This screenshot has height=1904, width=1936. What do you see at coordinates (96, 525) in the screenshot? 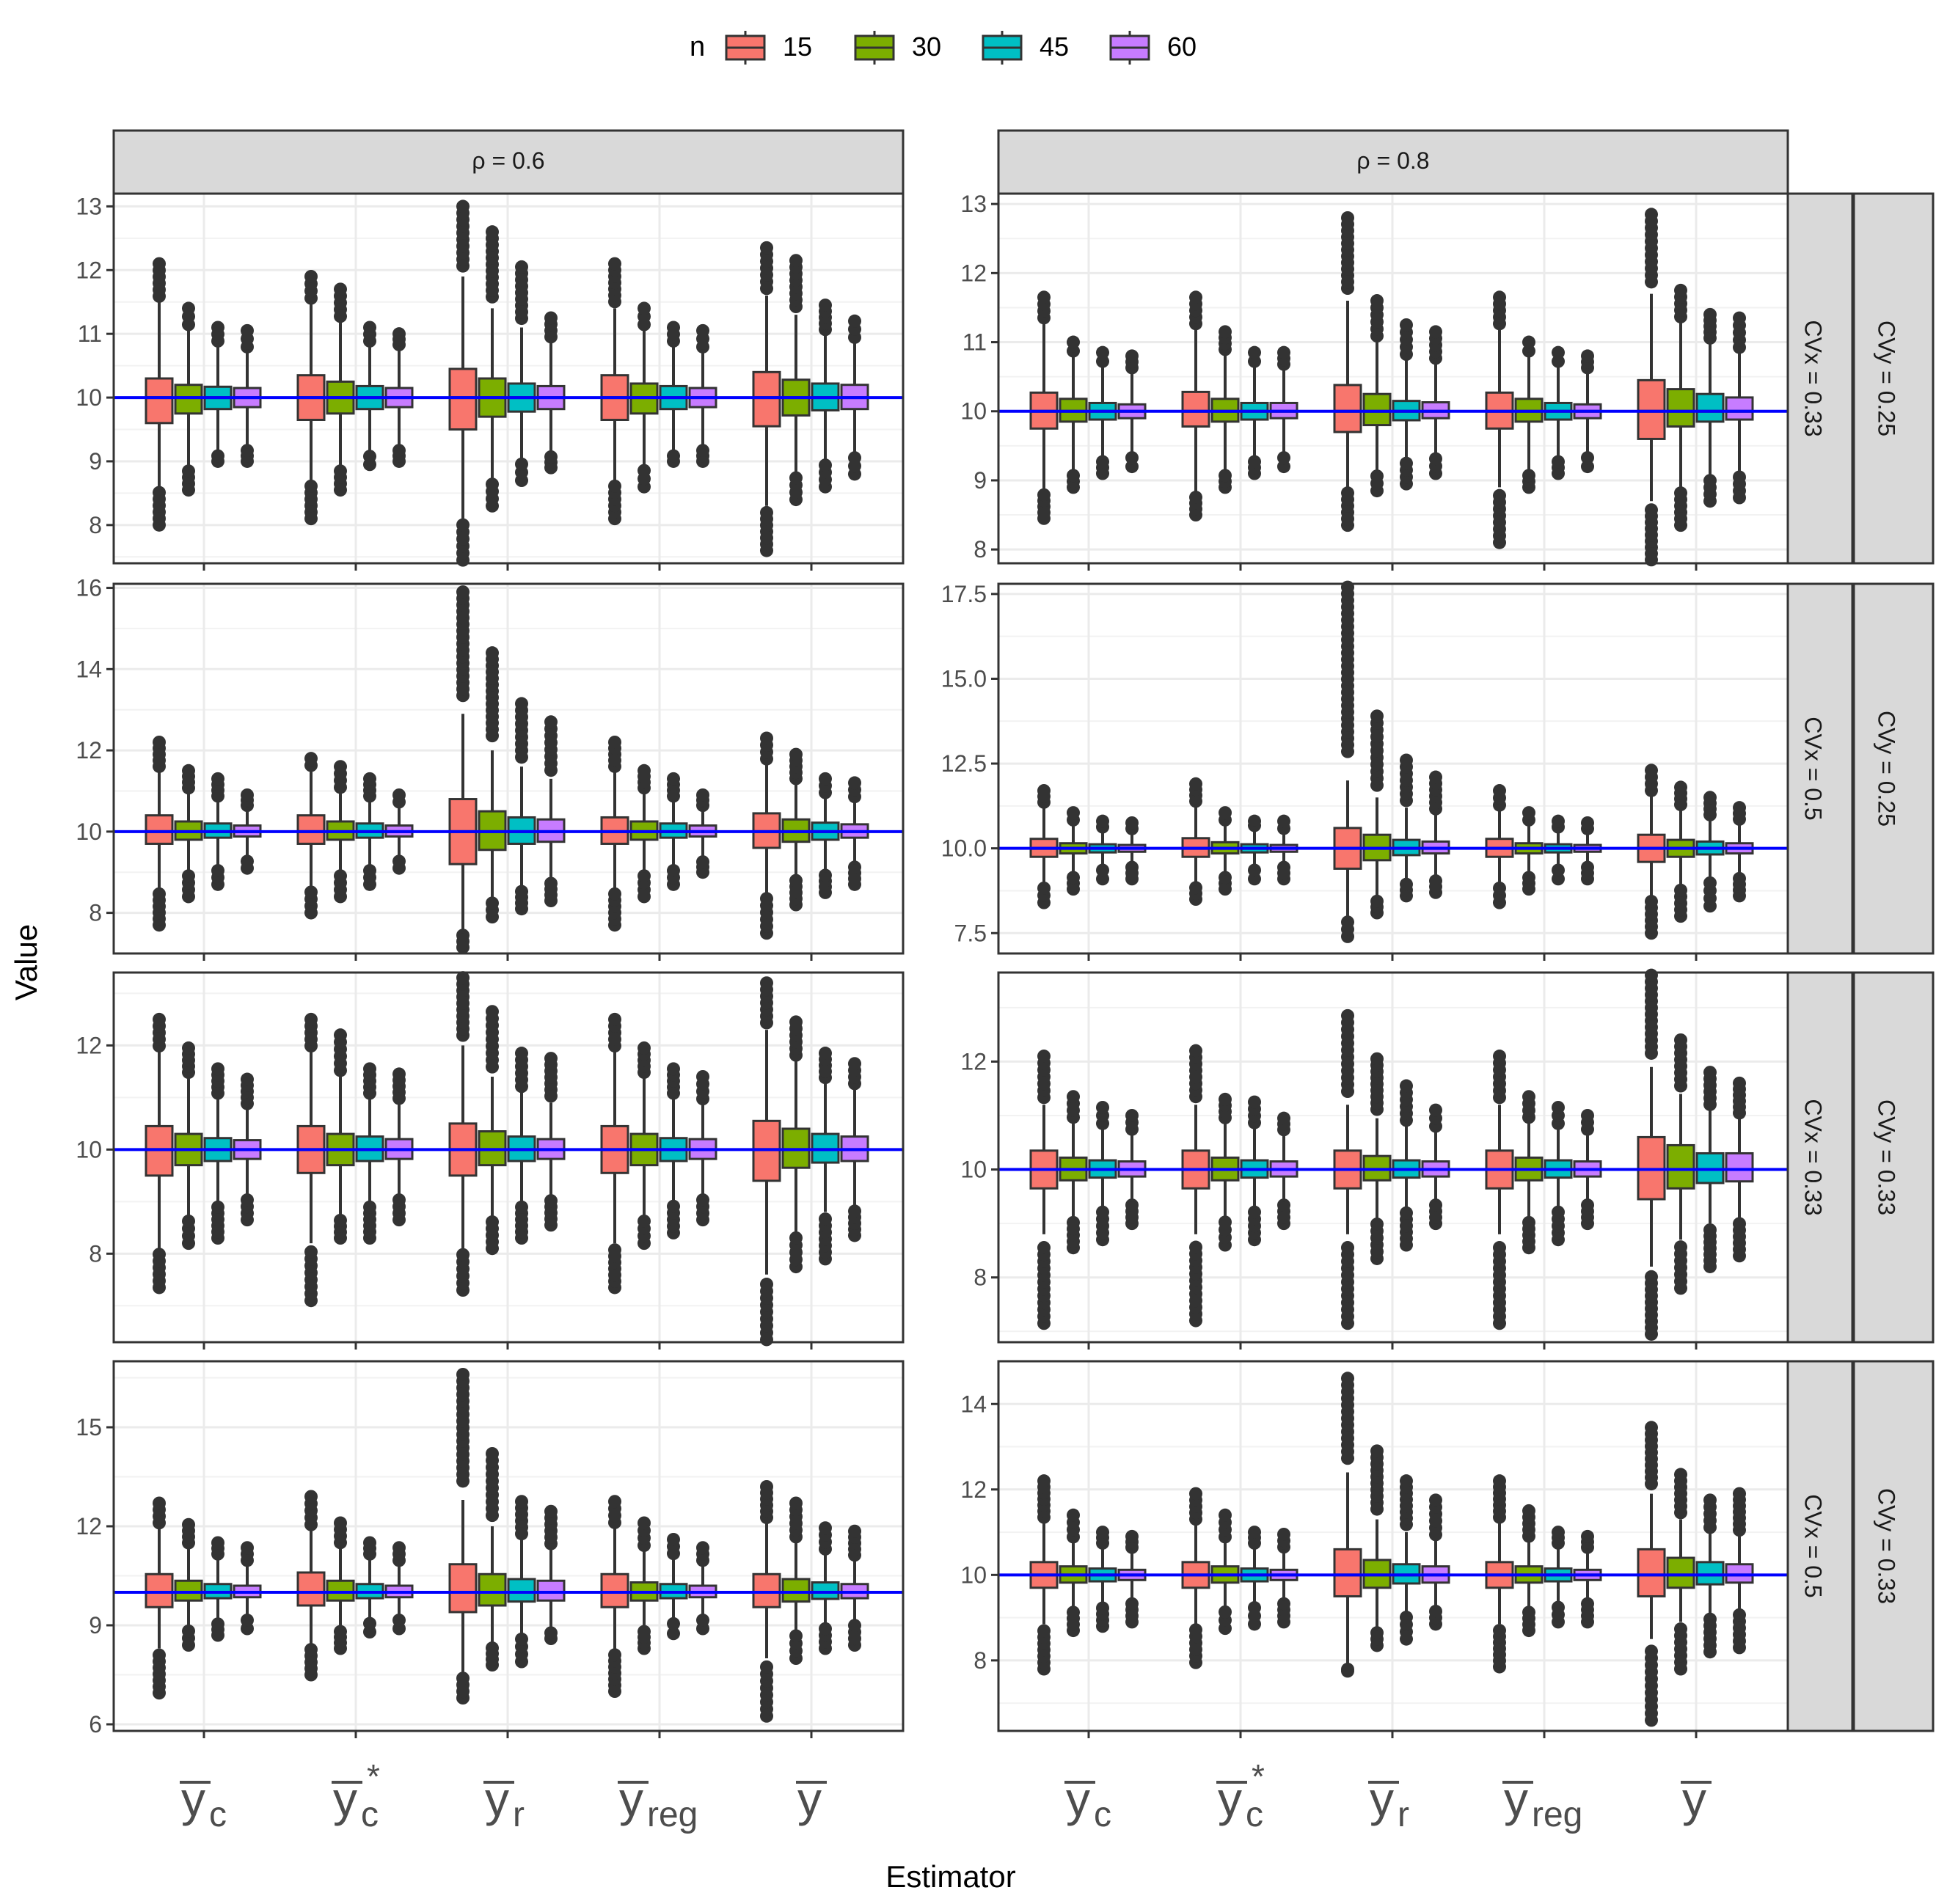
I see `panel-r1-c1-y-tick-label: 8` at bounding box center [96, 525].